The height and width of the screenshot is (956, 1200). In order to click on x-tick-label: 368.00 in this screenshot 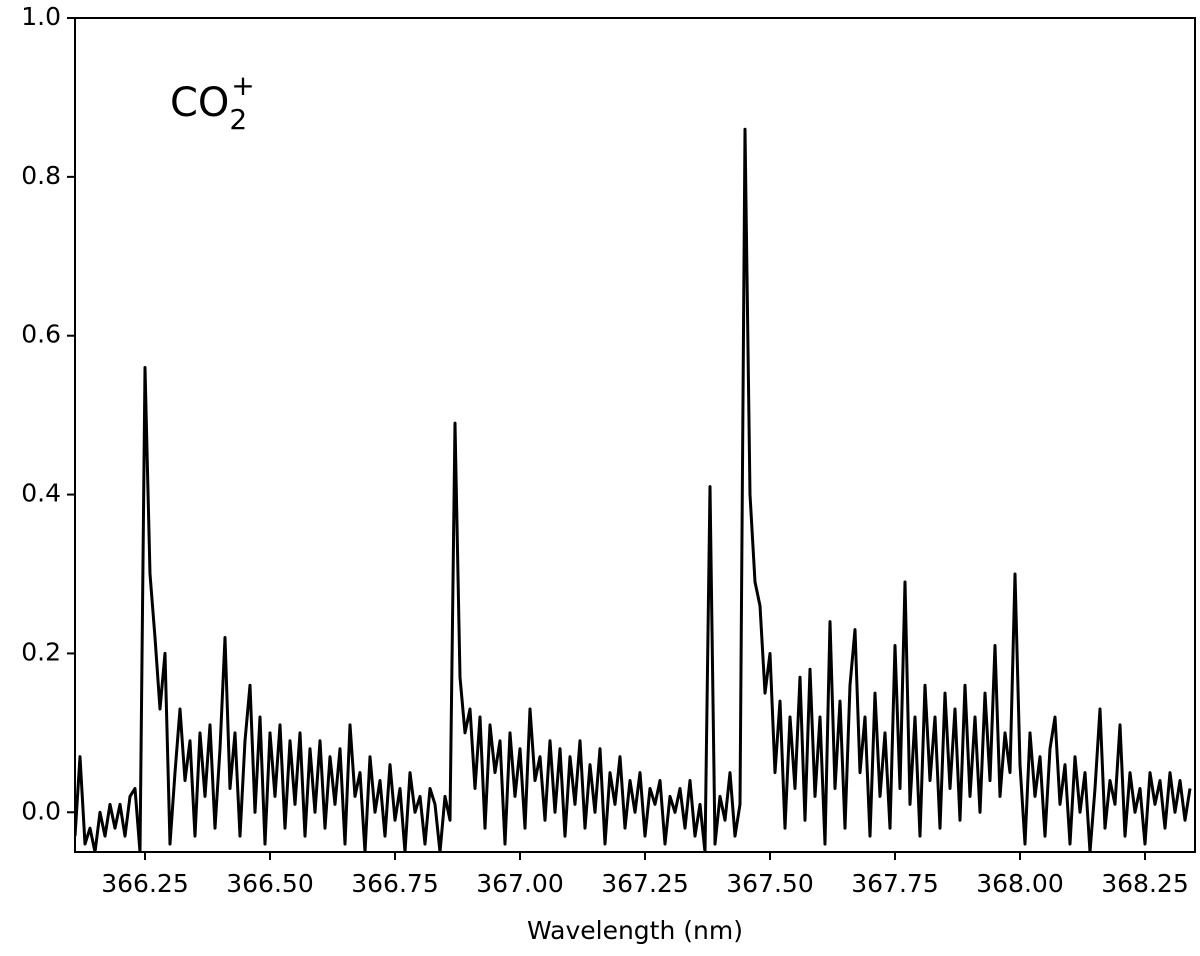, I will do `click(1019, 883)`.